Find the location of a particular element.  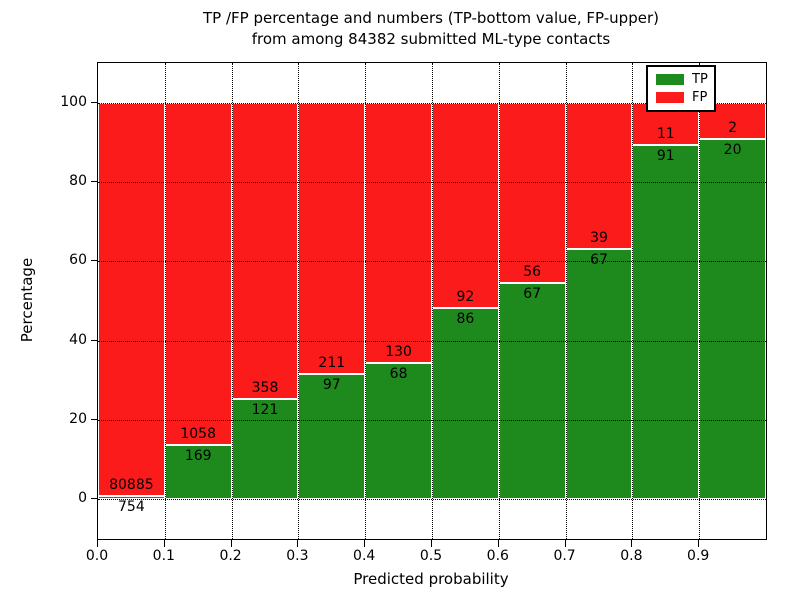

legend-label-tp: TP is located at coordinates (700, 79).